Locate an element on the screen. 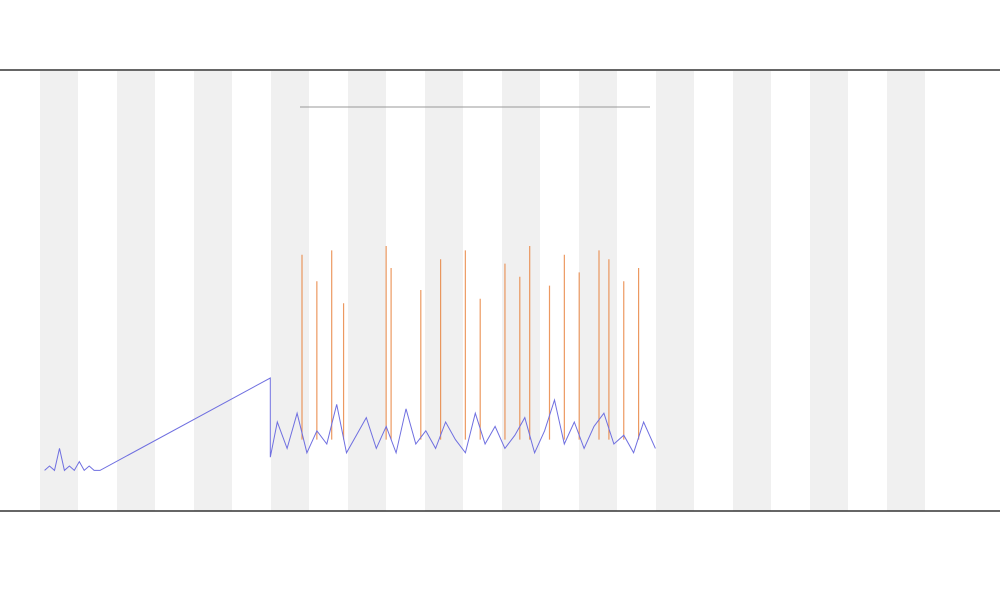 The image size is (1000, 600). line-series is located at coordinates (350, 424).